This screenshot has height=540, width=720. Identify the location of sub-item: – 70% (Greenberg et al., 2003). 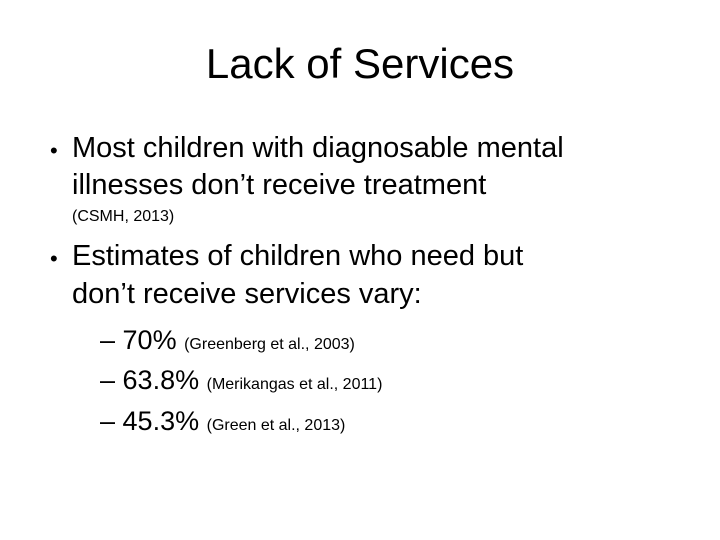
(227, 340).